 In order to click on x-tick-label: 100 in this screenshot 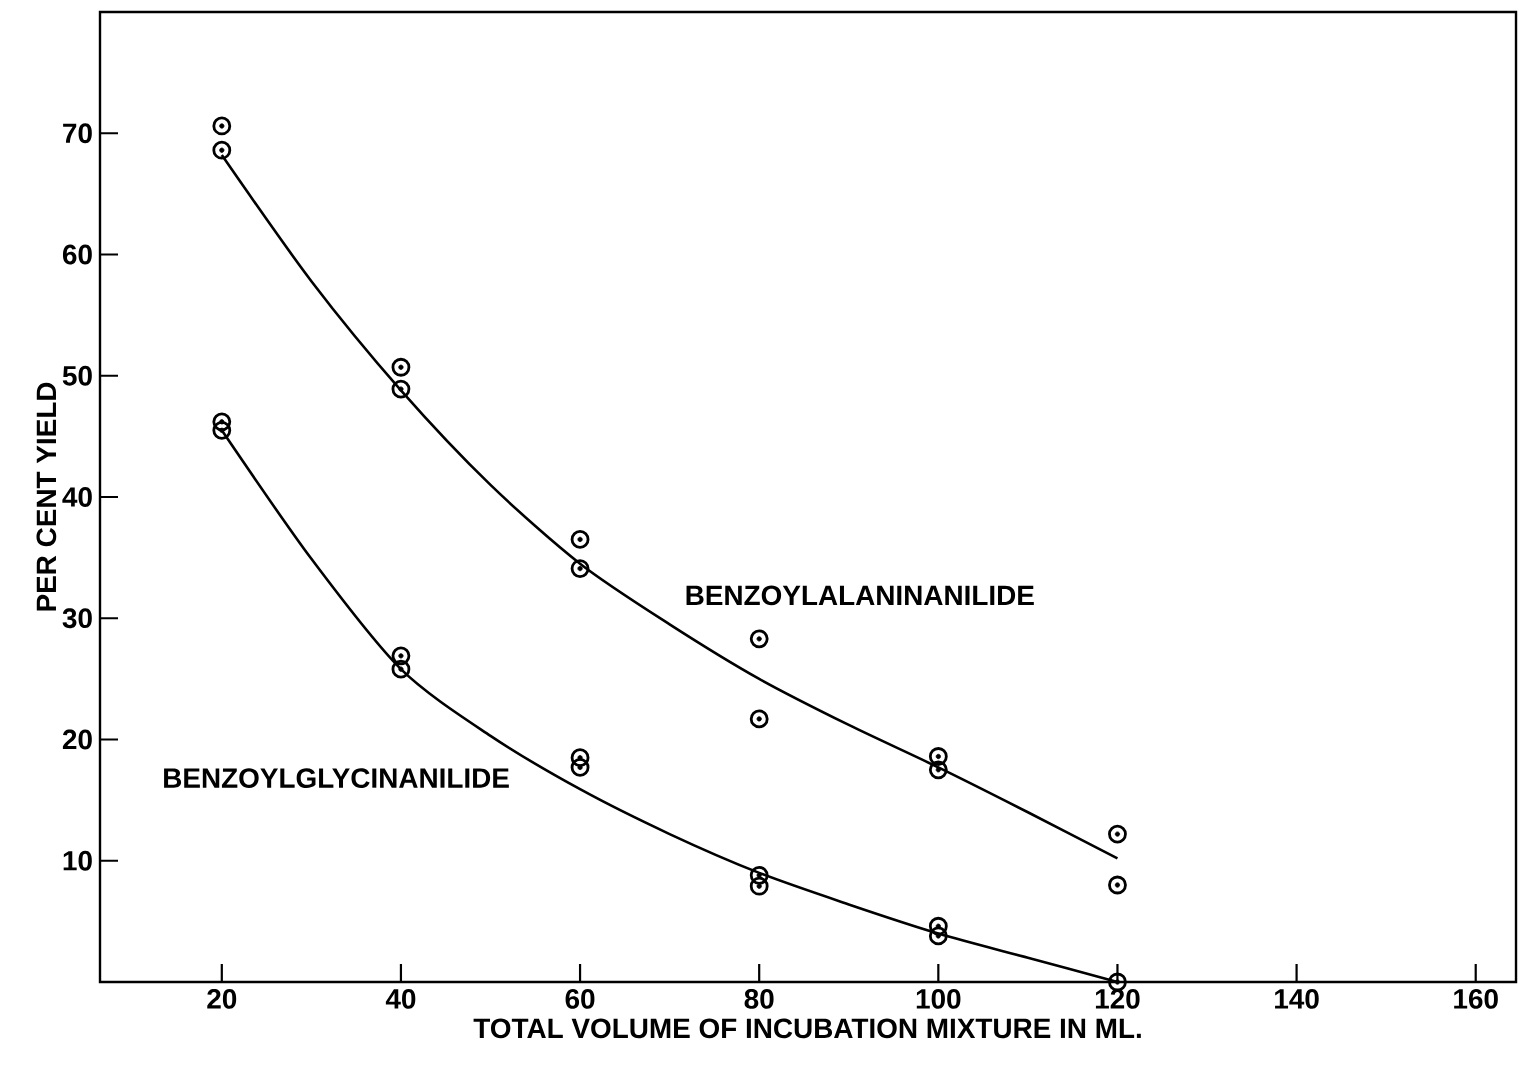, I will do `click(938, 999)`.